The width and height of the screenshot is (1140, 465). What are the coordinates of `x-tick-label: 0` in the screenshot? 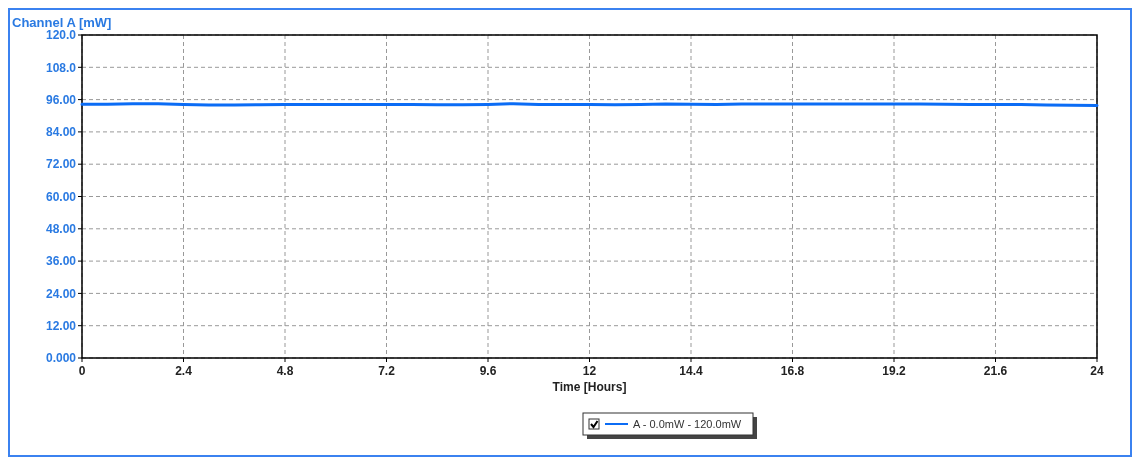 It's located at (82, 371).